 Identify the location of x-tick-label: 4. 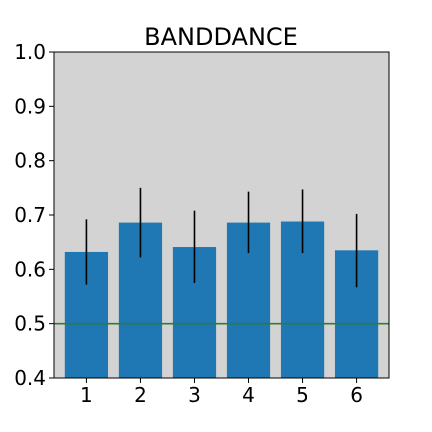
(248, 395).